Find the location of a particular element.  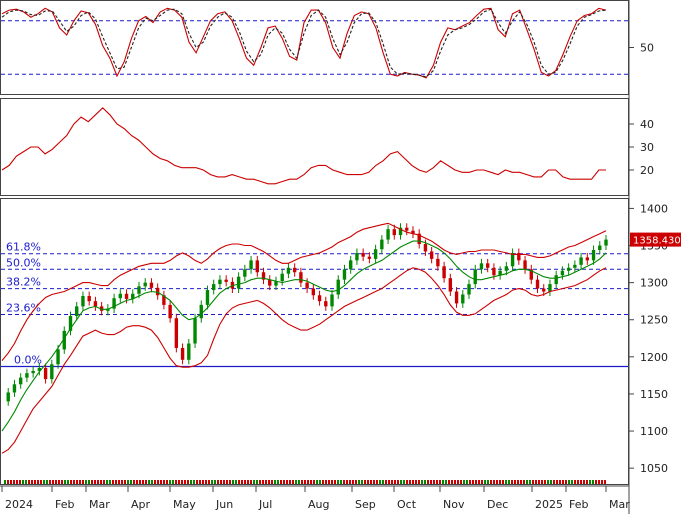

adx-tick-label: 20 is located at coordinates (647, 170).